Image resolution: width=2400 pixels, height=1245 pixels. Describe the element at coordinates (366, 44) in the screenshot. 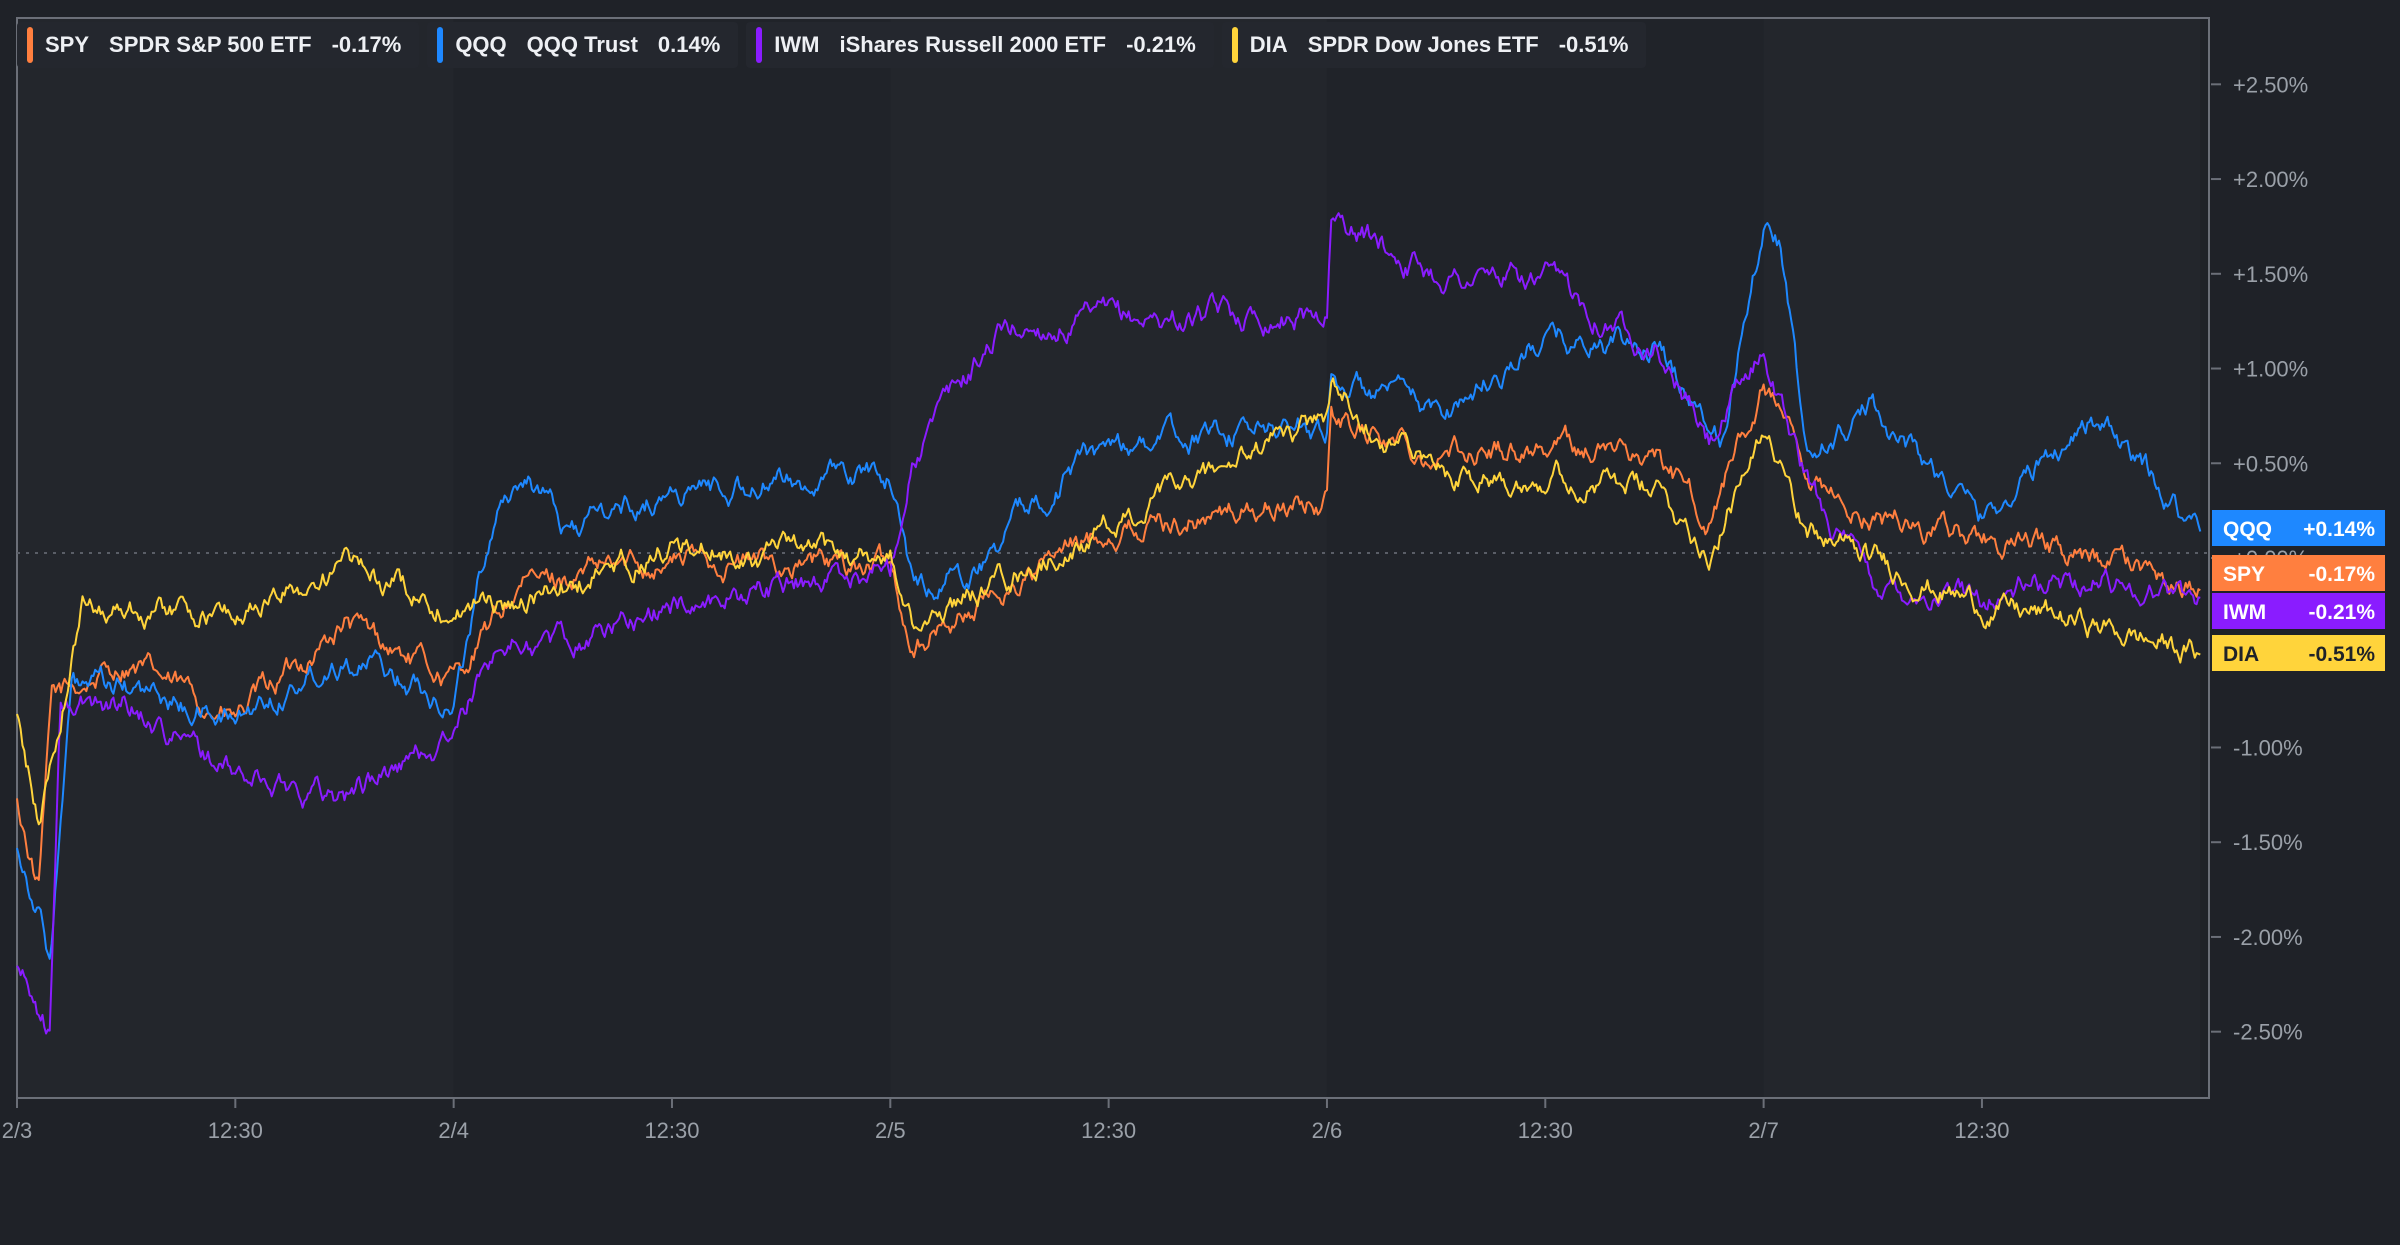

I see `legend-change: -0.17%` at that location.